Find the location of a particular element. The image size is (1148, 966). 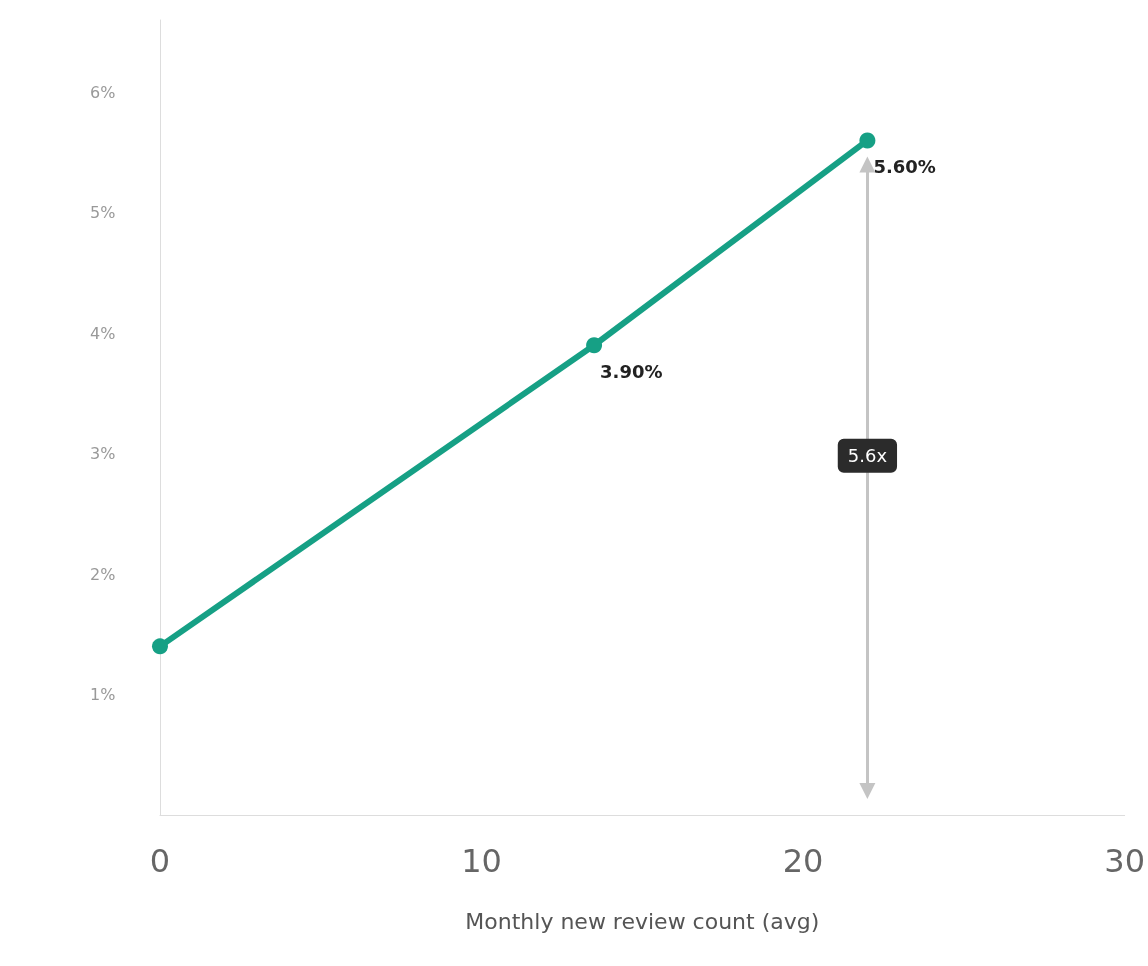

y-tick-label: 2% is located at coordinates (103, 574).